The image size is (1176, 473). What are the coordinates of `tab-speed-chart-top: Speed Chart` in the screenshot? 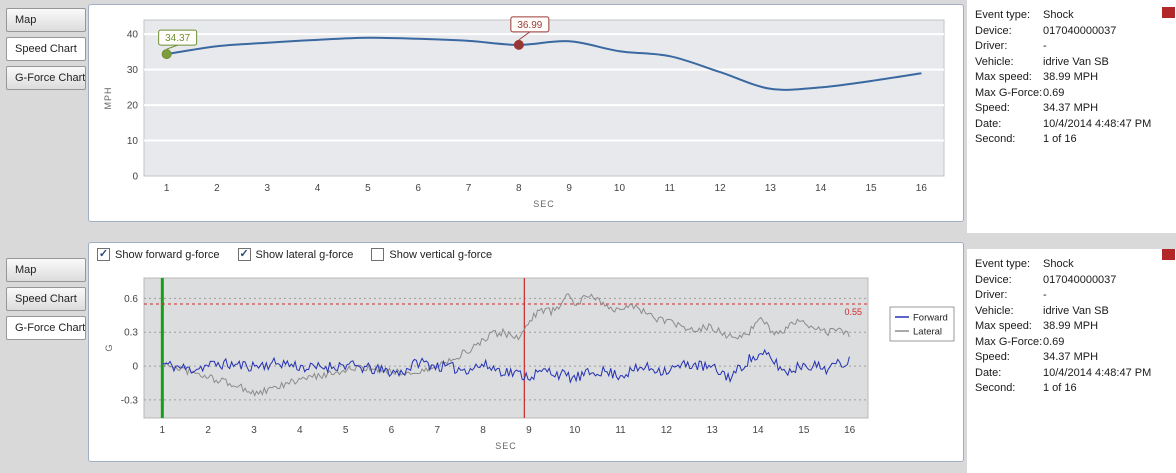 It's located at (46, 49).